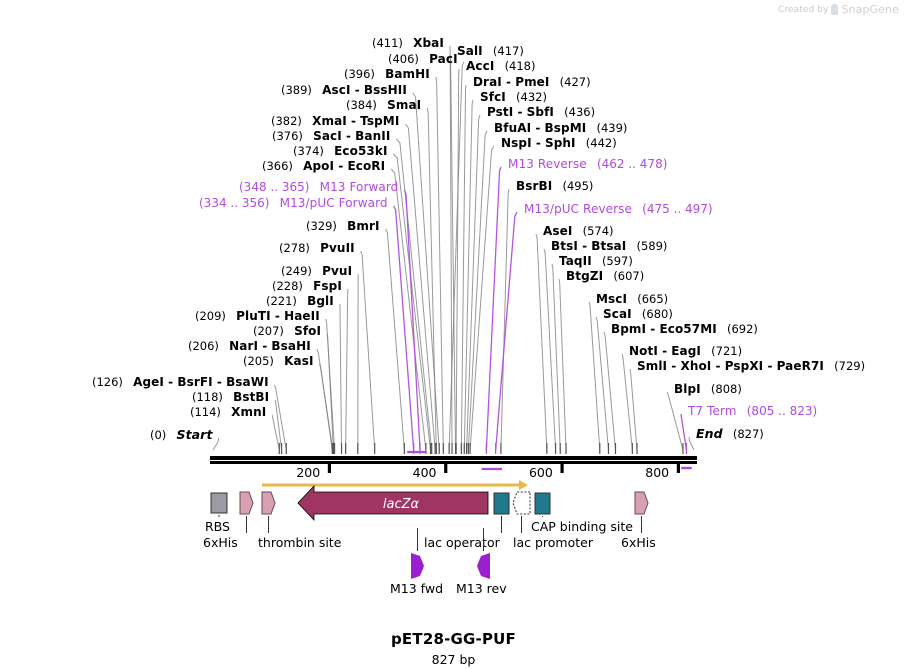 The image size is (907, 669). I want to click on annotation-position: (278), so click(294, 248).